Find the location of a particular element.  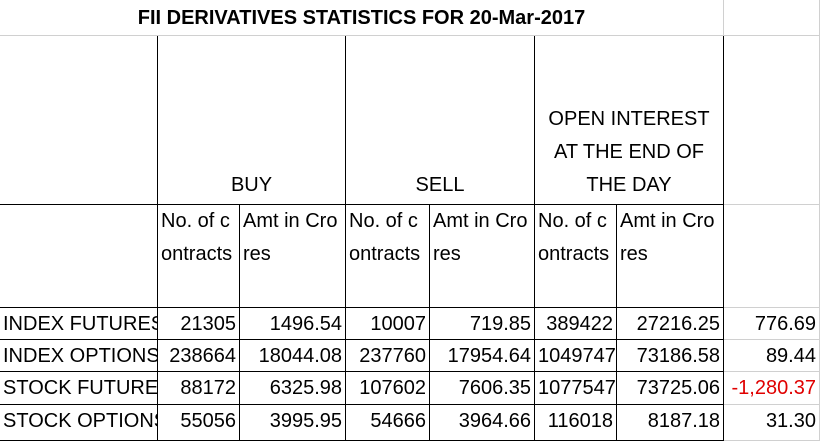

value-cell: 18044.08 is located at coordinates (293, 356).